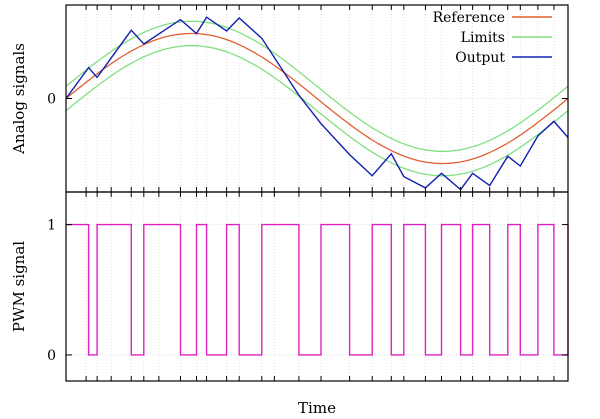  Describe the element at coordinates (480, 58) in the screenshot. I see `legend-label-output: Output` at that location.